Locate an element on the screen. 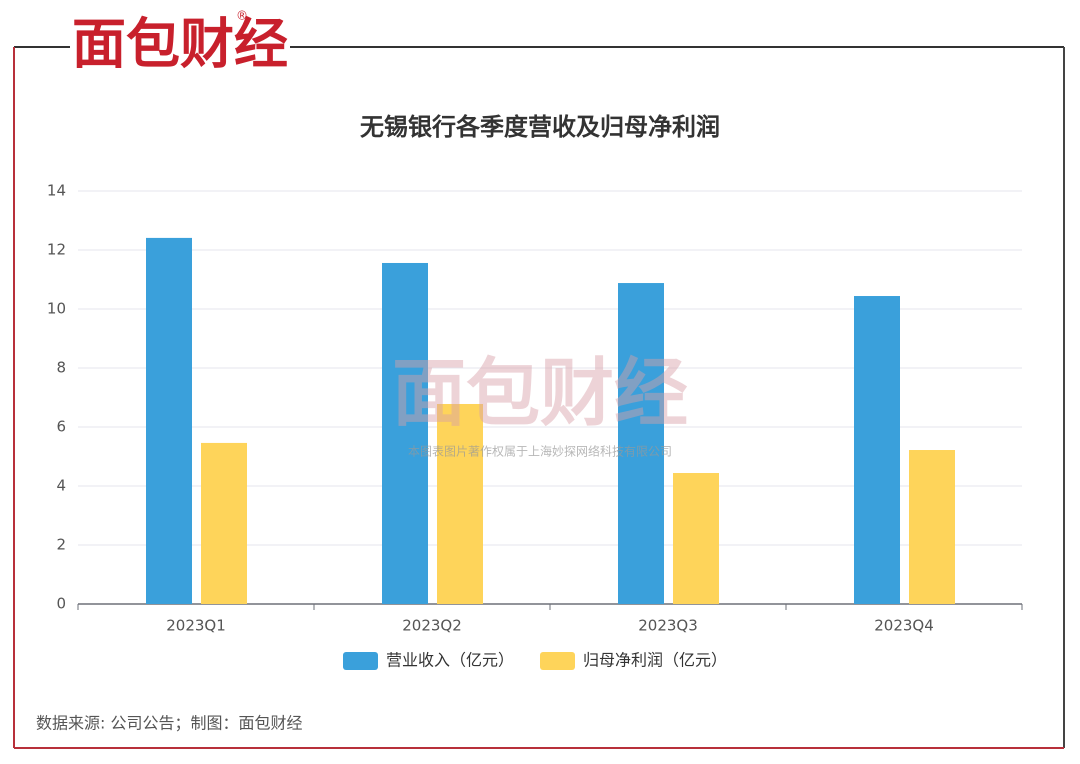 This screenshot has width=1080, height=764. logo: 面包财经 is located at coordinates (180, 44).